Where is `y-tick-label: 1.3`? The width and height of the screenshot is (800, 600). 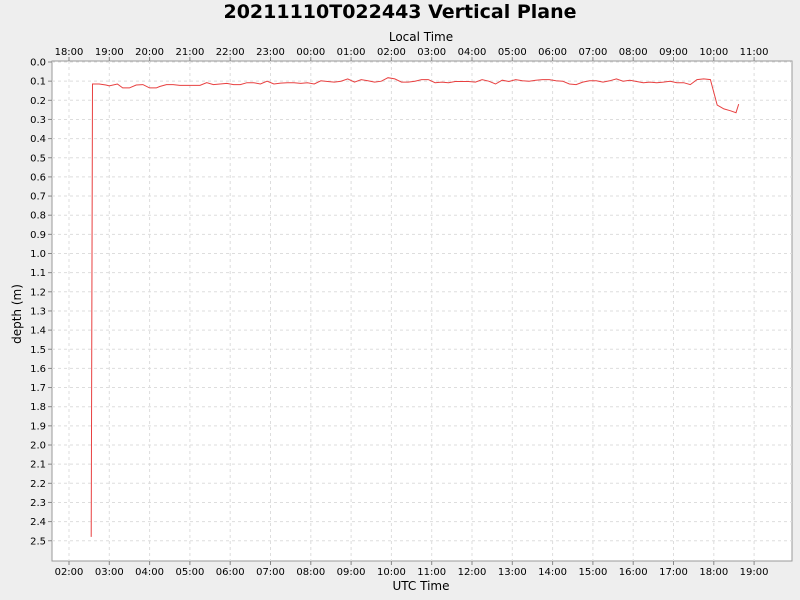
y-tick-label: 1.3 is located at coordinates (38, 311).